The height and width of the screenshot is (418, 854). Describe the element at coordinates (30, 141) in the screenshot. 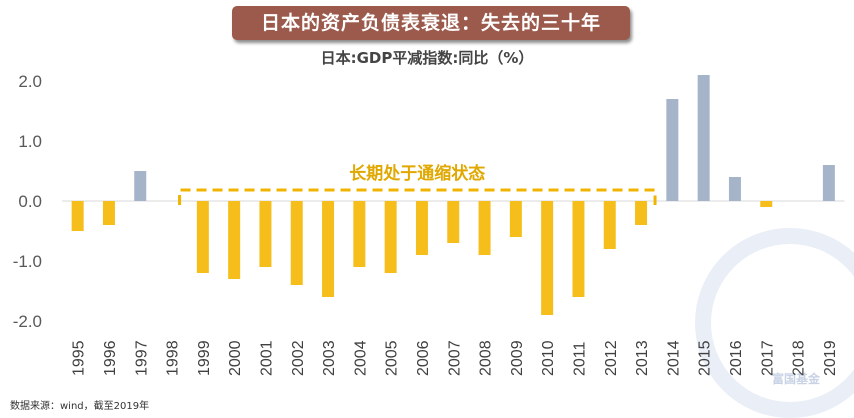

I see `y-tick-label: 1.0` at that location.